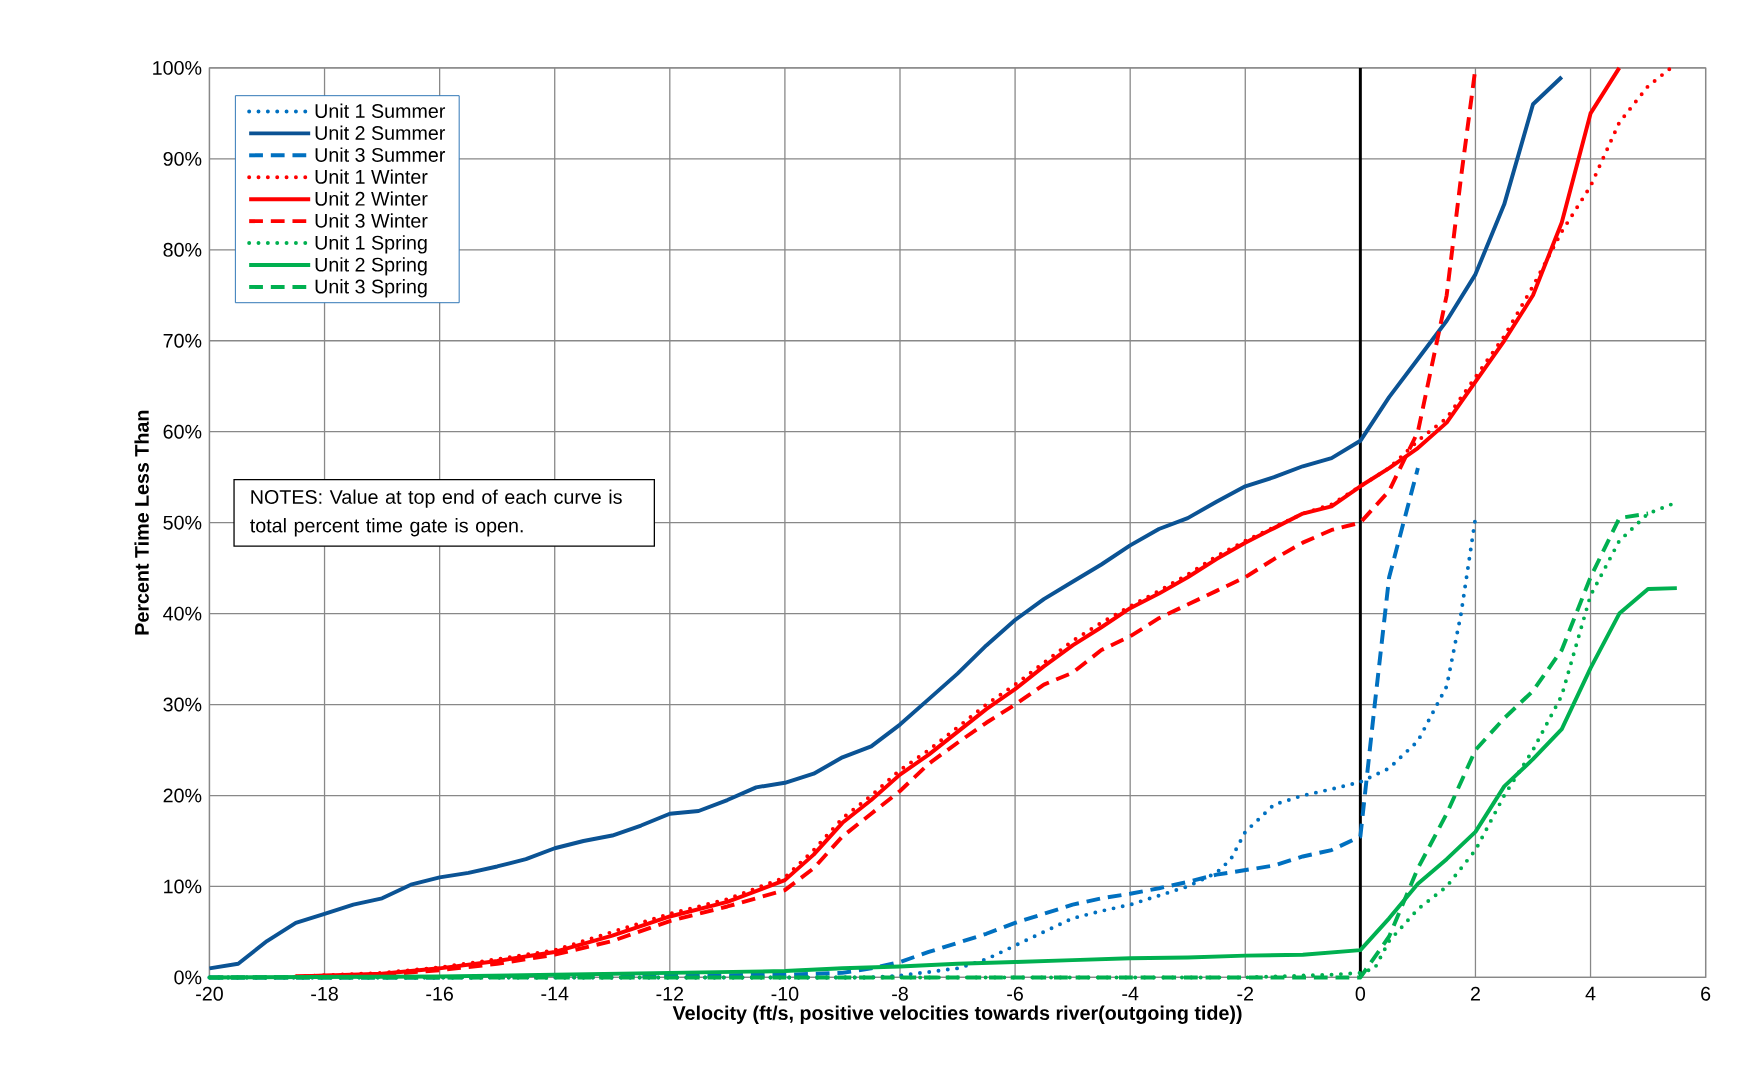 Image resolution: width=1745 pixels, height=1077 pixels. I want to click on legend-label: Unit 2 Winter, so click(371, 198).